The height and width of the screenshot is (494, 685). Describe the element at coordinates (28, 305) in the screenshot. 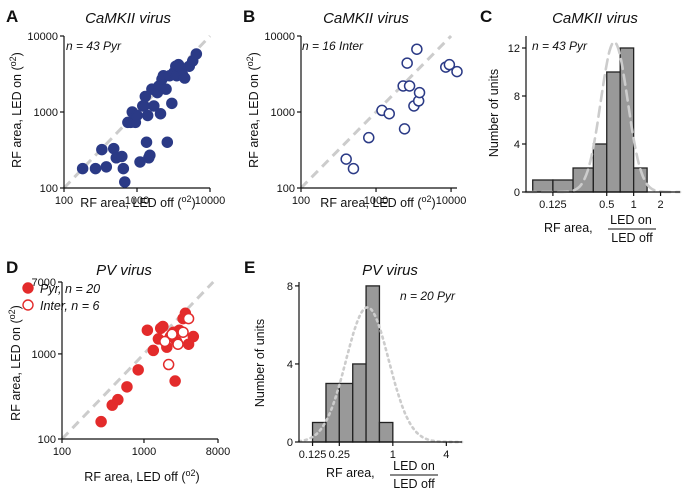

I see `legend-marker-inter` at that location.